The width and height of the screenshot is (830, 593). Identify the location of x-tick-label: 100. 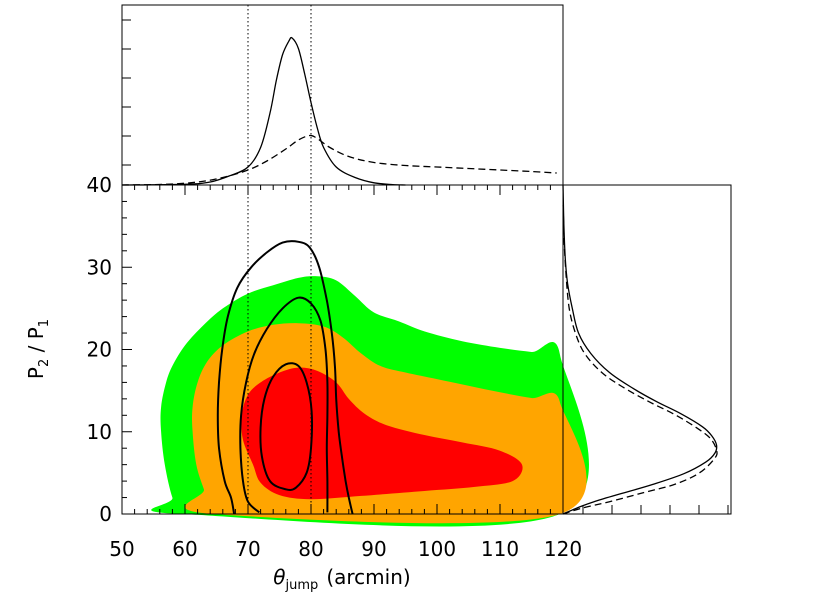
(437, 549).